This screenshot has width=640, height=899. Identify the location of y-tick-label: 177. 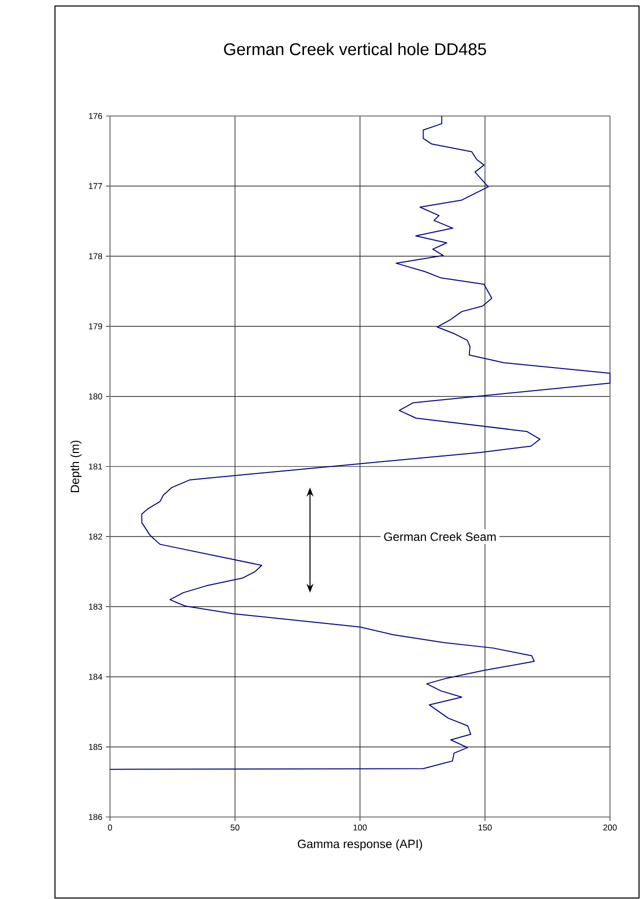
(95, 186).